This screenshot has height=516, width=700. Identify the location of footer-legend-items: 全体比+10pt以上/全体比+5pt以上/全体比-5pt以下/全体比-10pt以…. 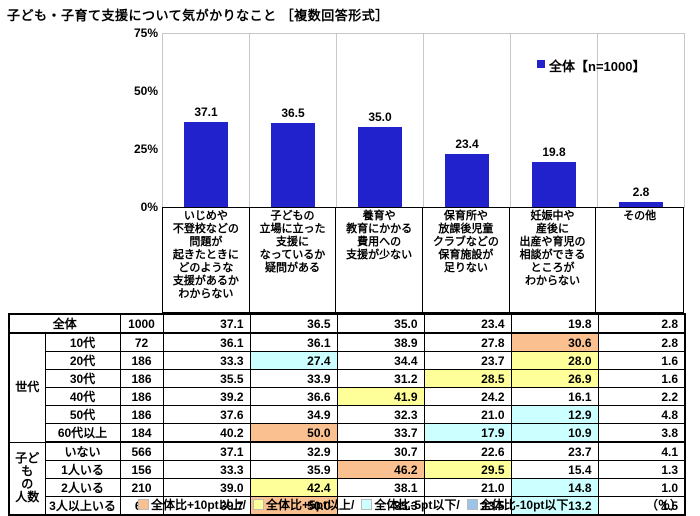
(353, 504).